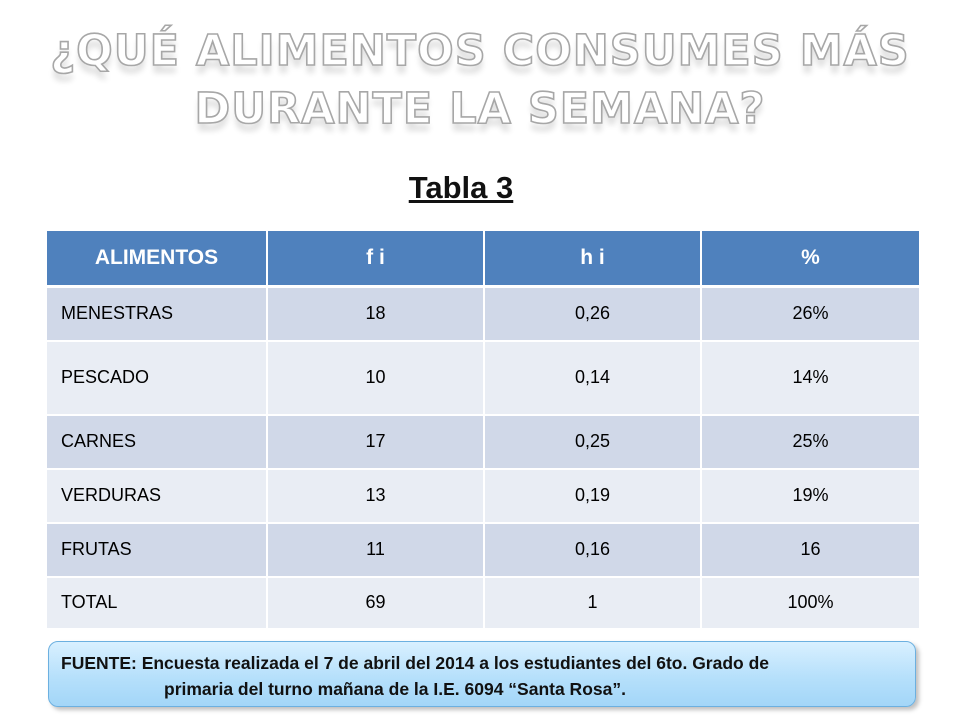 Image resolution: width=960 pixels, height=720 pixels. What do you see at coordinates (593, 496) in the screenshot?
I see `cell-hi: 0,19` at bounding box center [593, 496].